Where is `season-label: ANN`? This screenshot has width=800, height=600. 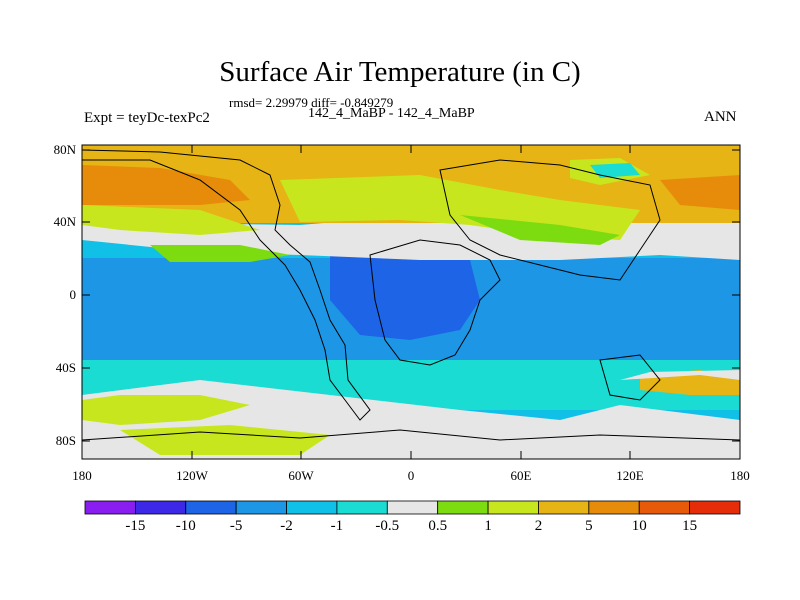 season-label: ANN is located at coordinates (720, 117).